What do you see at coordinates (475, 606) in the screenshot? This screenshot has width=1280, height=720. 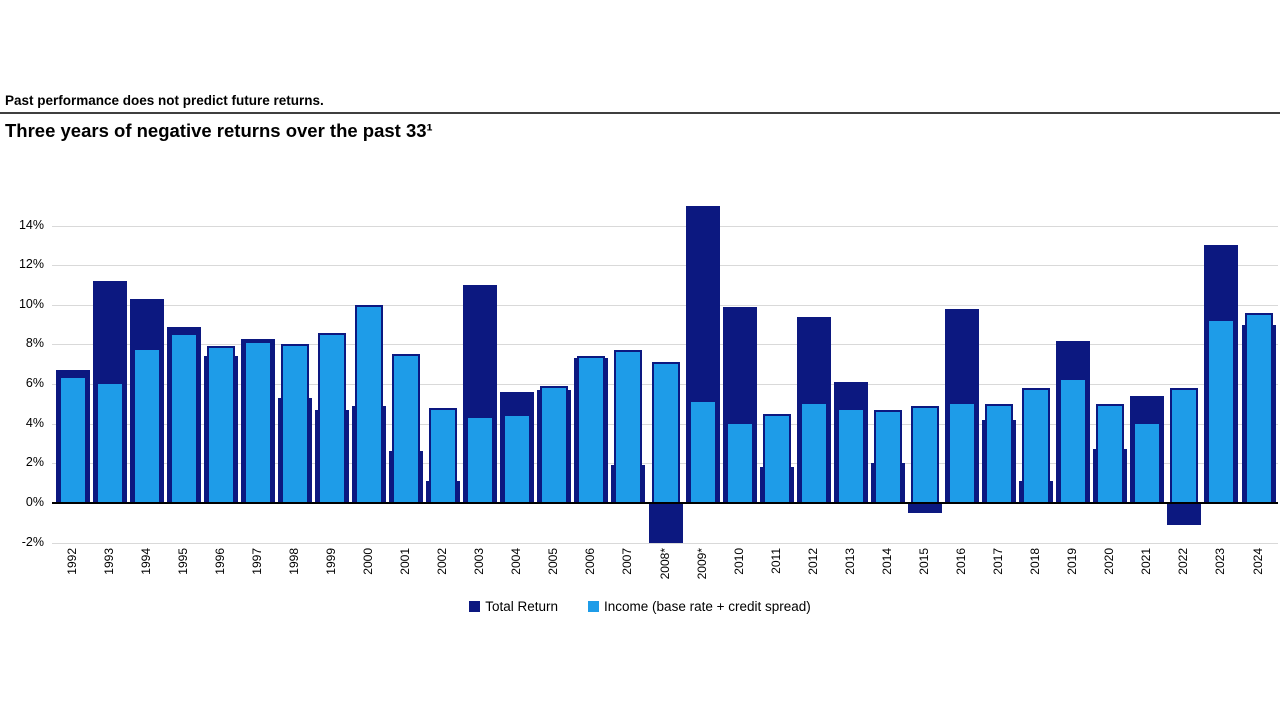 I see `legend-swatch-total-return` at bounding box center [475, 606].